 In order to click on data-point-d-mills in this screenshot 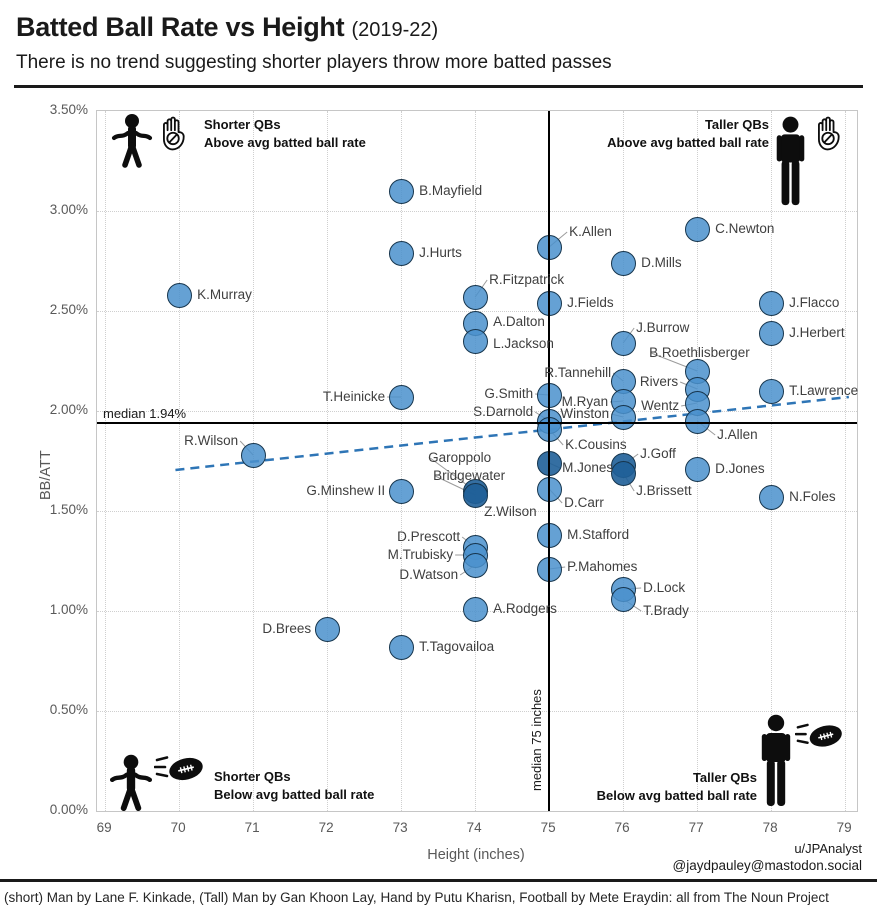, I will do `click(623, 263)`.